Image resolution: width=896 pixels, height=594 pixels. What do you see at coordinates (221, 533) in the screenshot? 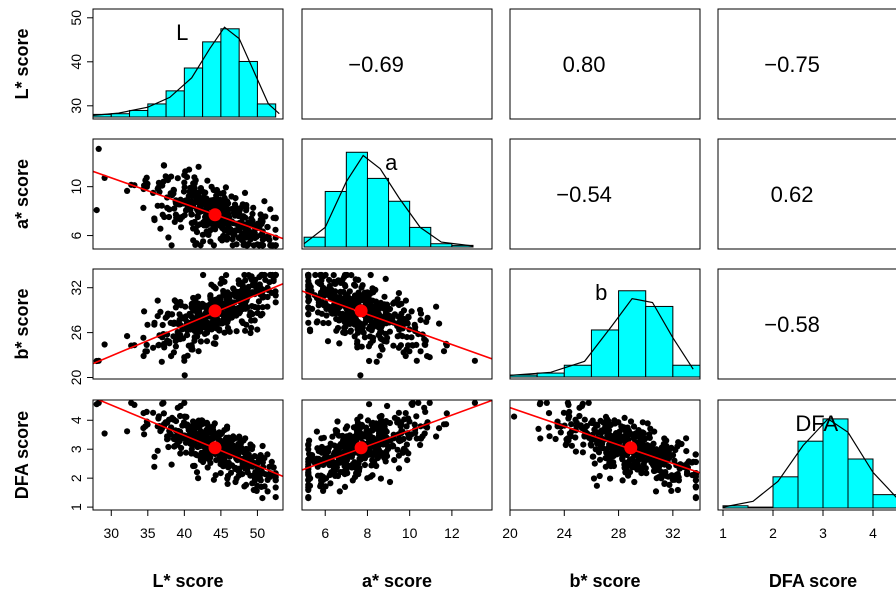
I see `x-tick-label: 45` at bounding box center [221, 533].